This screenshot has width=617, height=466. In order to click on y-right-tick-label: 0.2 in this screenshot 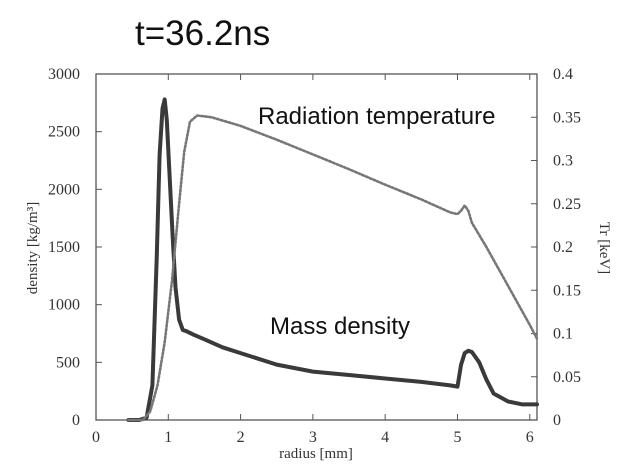, I will do `click(563, 247)`.